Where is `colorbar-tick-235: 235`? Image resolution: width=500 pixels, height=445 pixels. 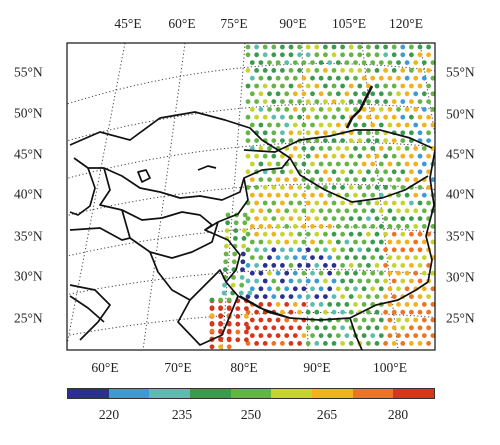
colorbar-tick-235: 235 is located at coordinates (182, 414).